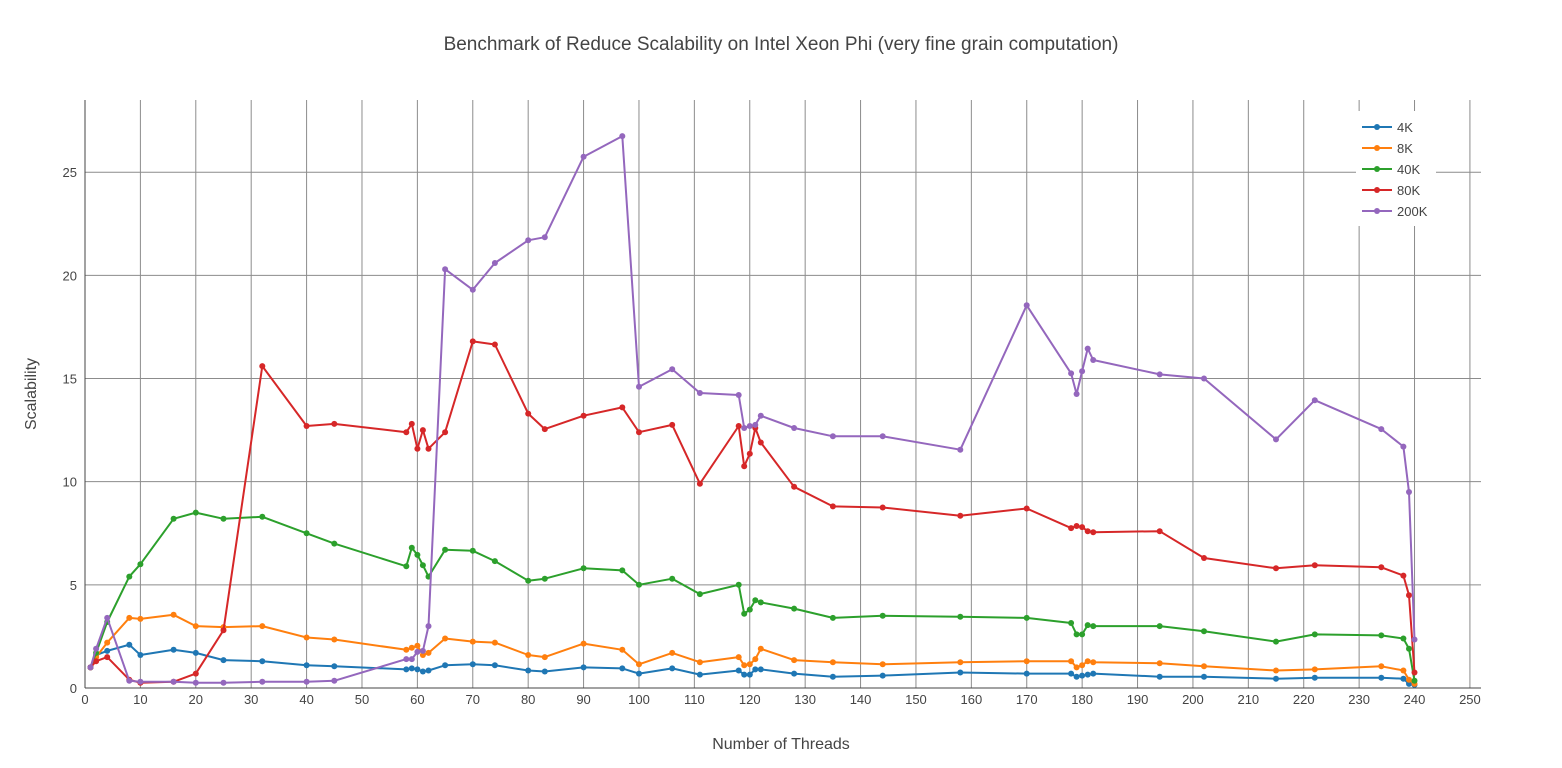  Describe the element at coordinates (1470, 699) in the screenshot. I see `x-tick-label: 250` at that location.